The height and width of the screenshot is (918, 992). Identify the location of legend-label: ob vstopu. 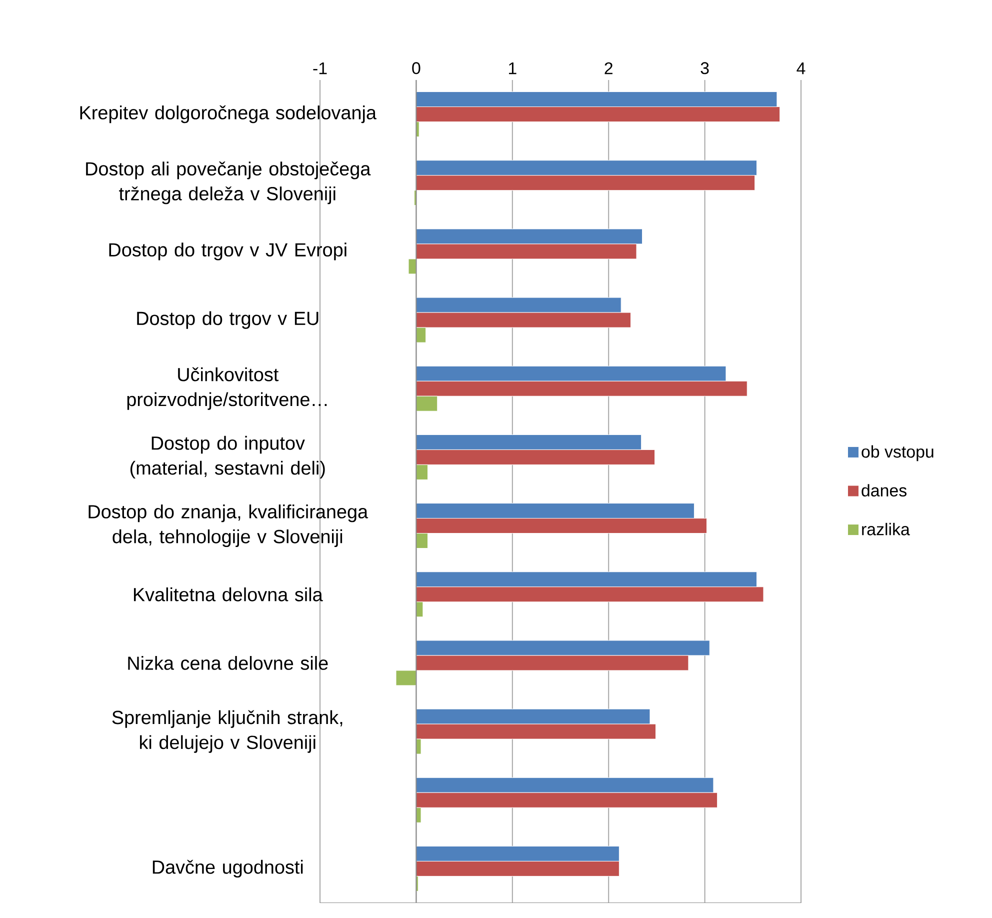
(898, 453).